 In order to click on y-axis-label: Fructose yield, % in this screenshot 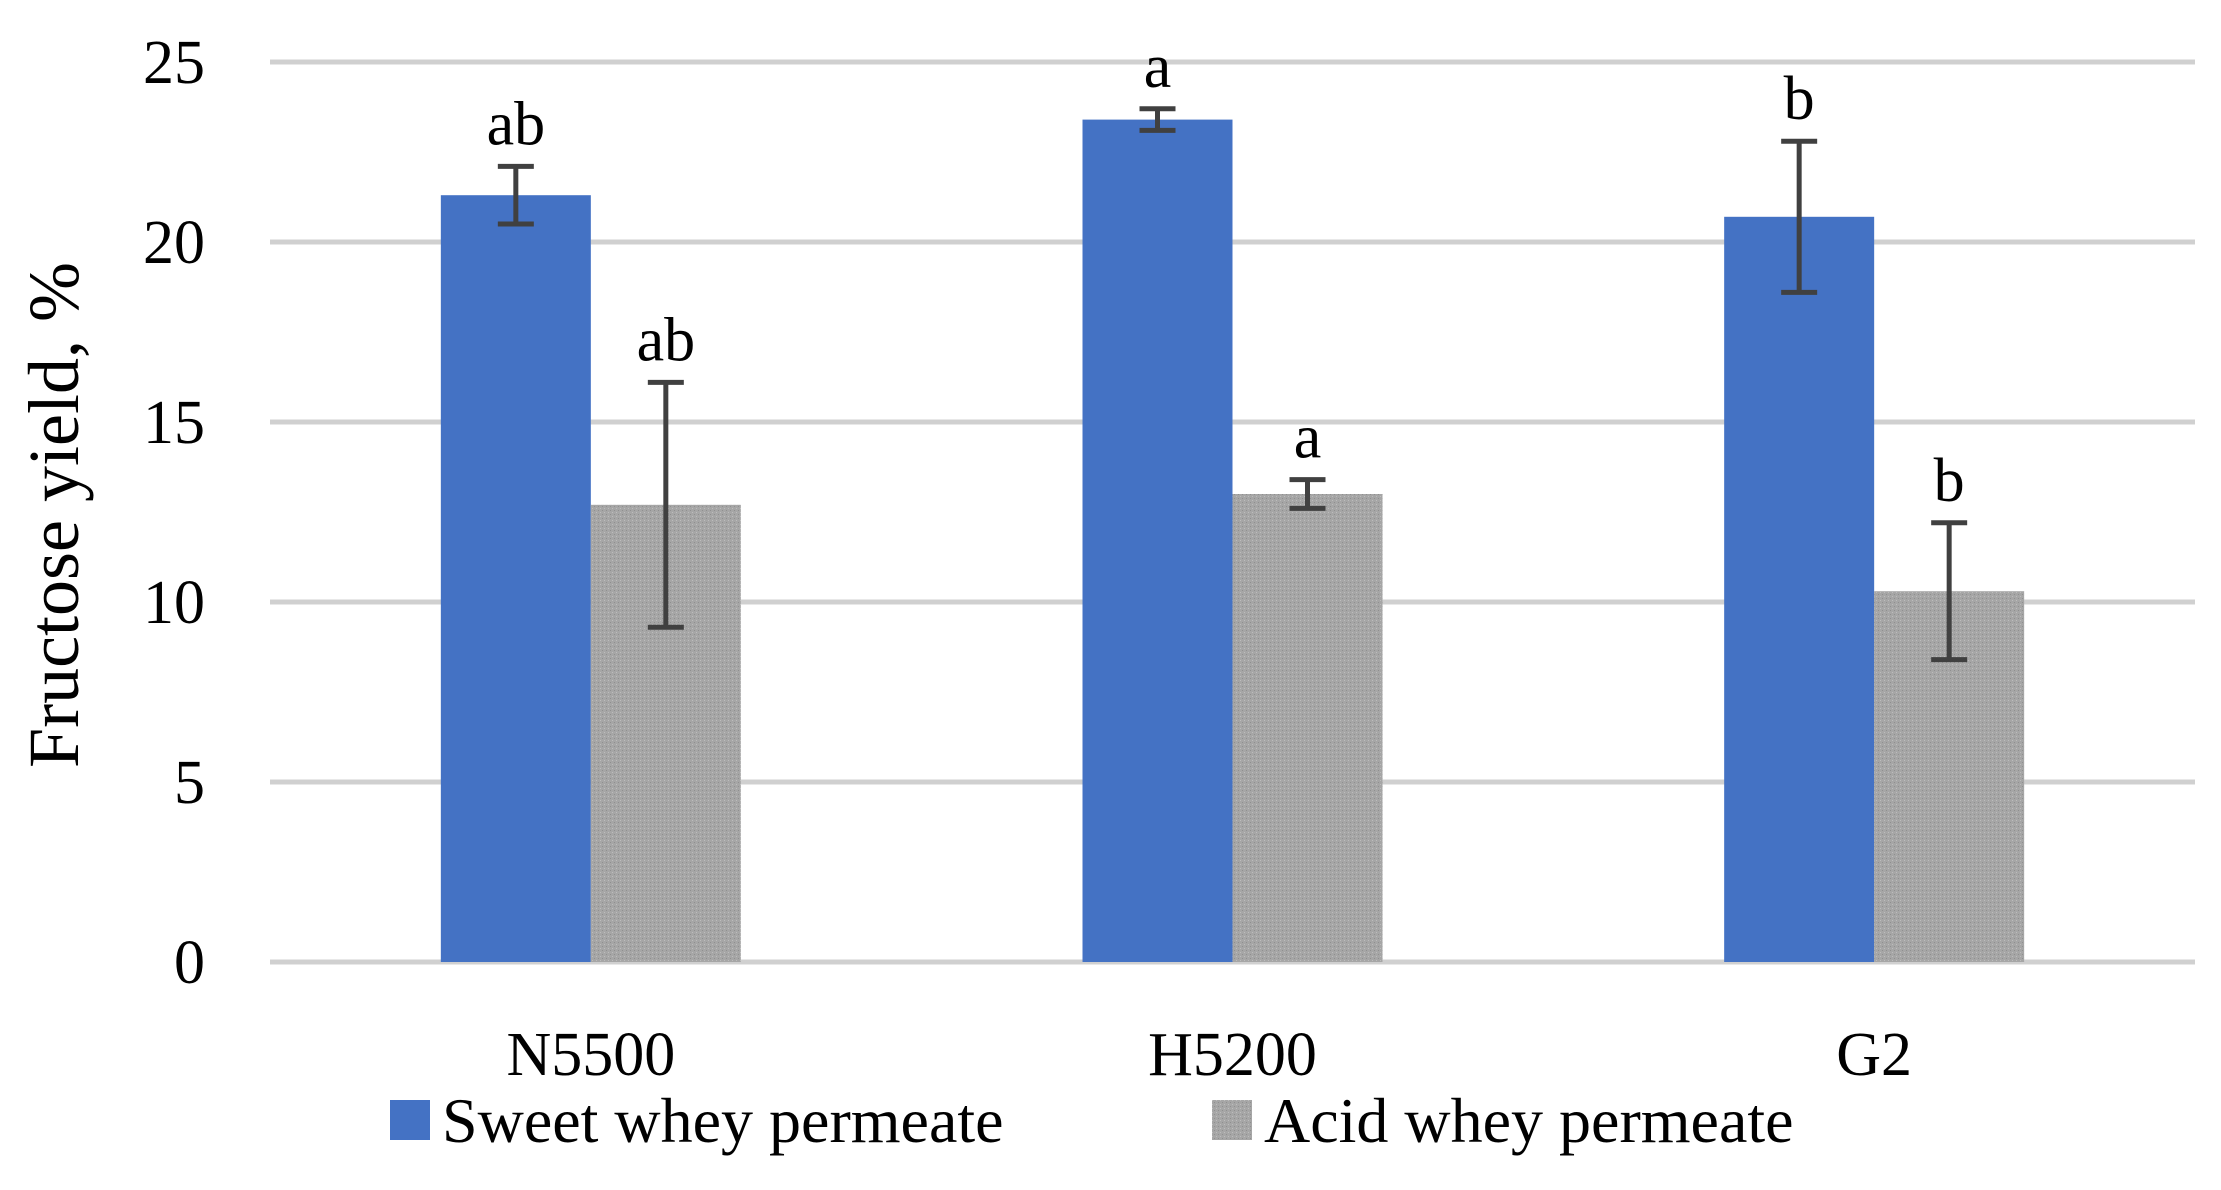, I will do `click(54, 515)`.